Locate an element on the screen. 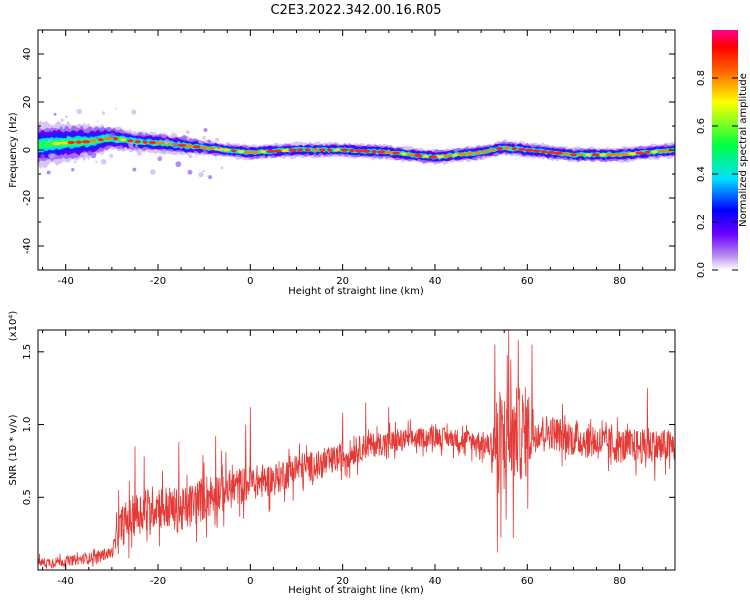 This screenshot has height=600, width=750. y-tick-label: 40 is located at coordinates (27, 54).